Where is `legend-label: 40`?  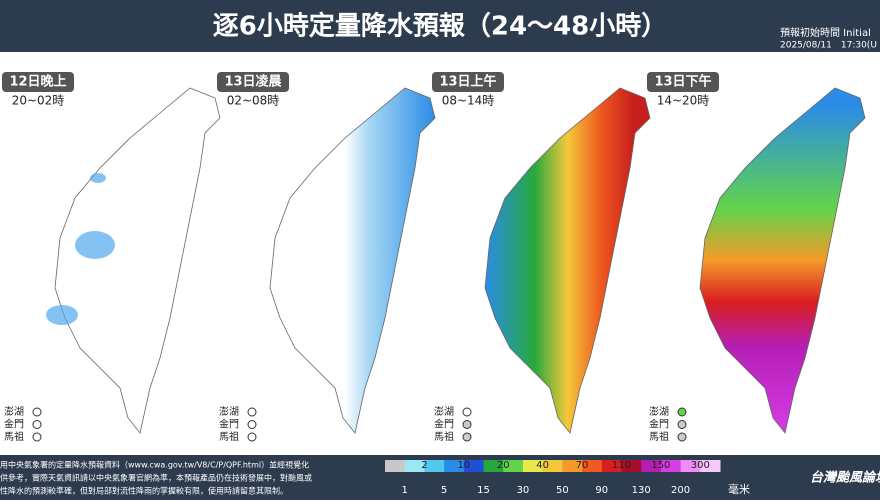 legend-label: 40 is located at coordinates (542, 465).